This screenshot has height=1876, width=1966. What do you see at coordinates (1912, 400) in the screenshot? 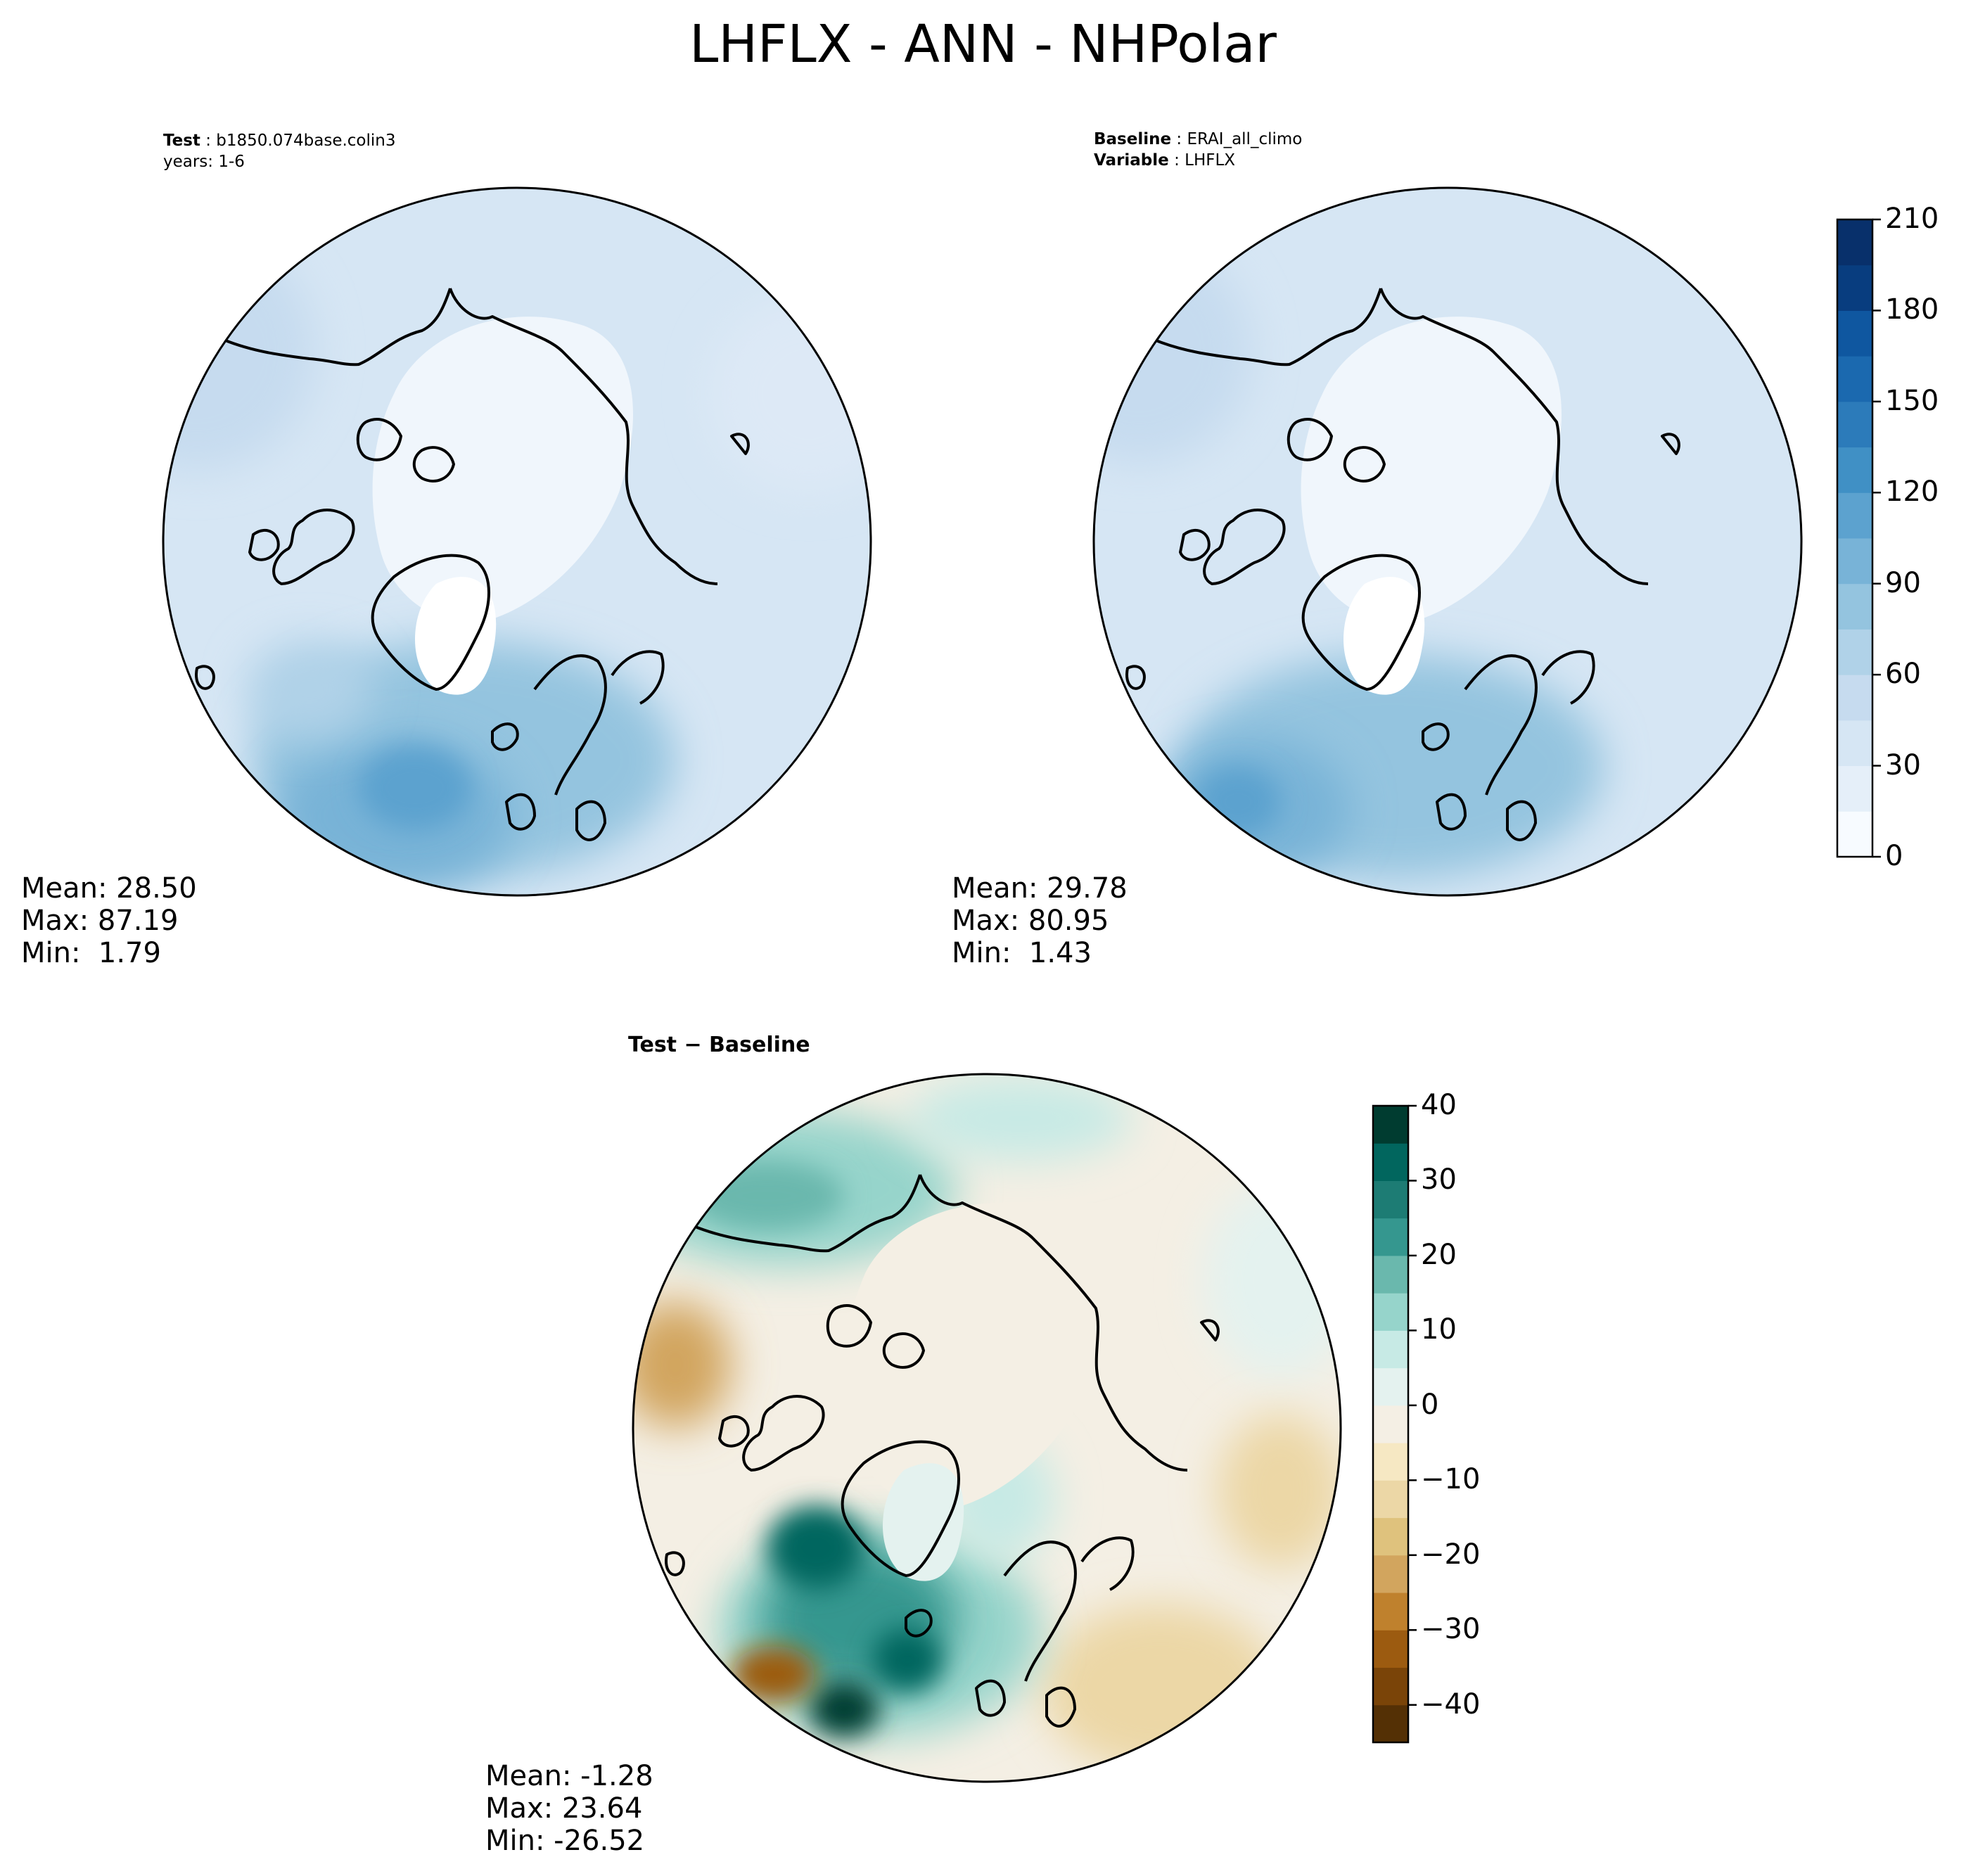
I see `colorbar-main-tick-label: 150` at bounding box center [1912, 400].